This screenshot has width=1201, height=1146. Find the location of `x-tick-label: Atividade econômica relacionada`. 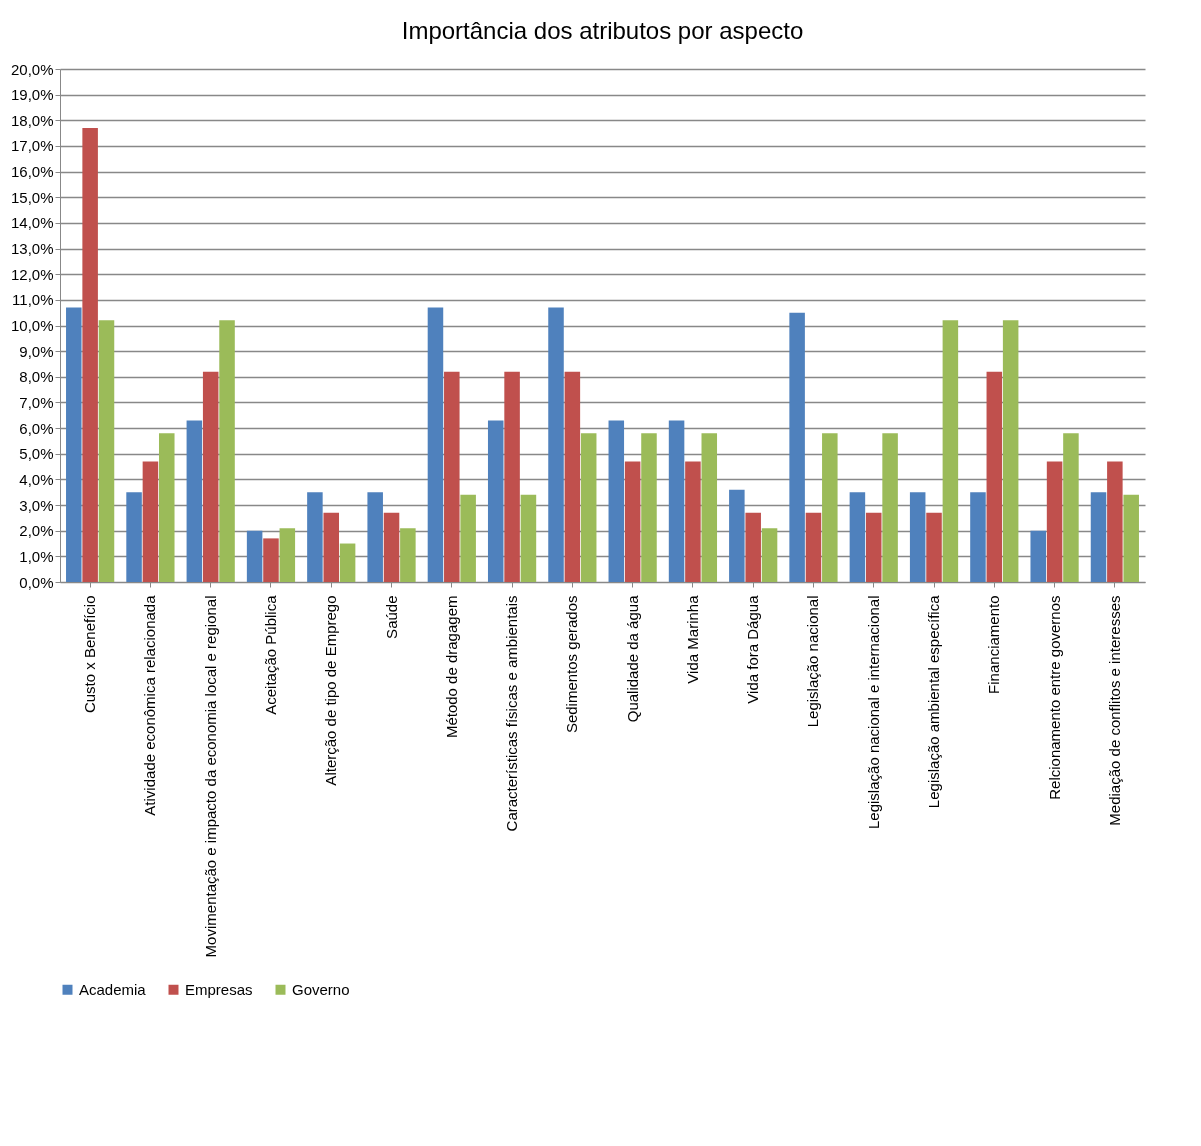

x-tick-label: Atividade econômica relacionada is located at coordinates (150, 705).